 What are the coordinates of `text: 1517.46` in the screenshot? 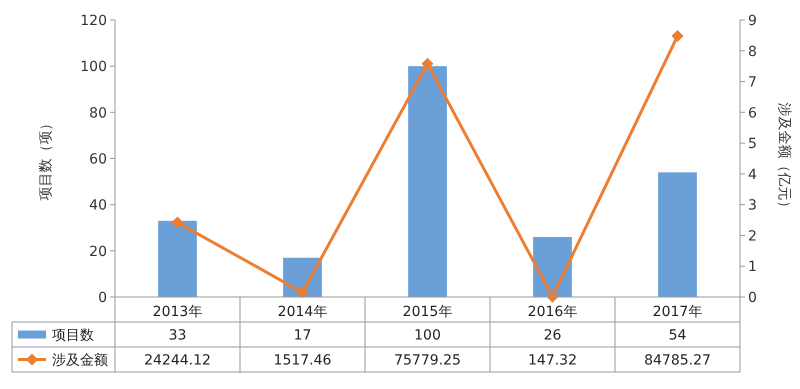 It's located at (303, 360).